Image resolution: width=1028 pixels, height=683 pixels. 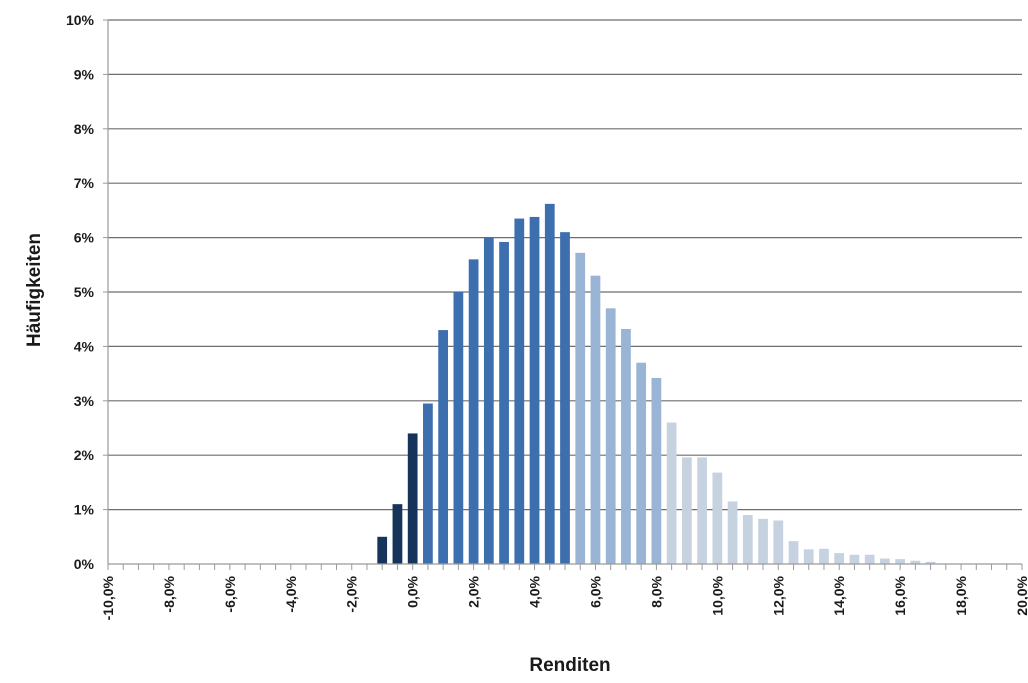 What do you see at coordinates (352, 593) in the screenshot?
I see `x-tick-label: -2,0%` at bounding box center [352, 593].